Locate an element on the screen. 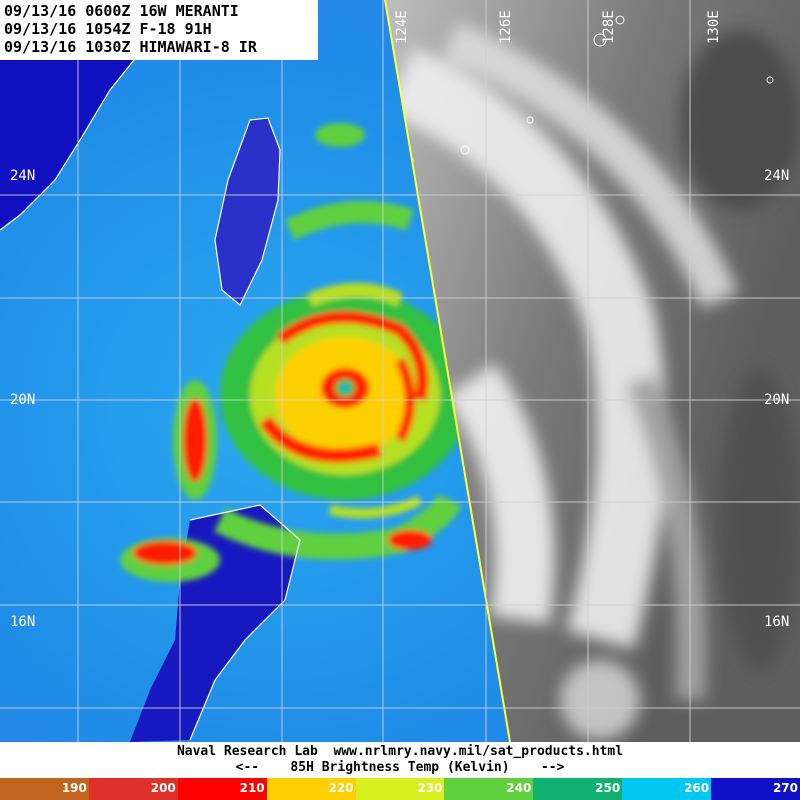  colorbar-segment: 260 is located at coordinates (667, 789).